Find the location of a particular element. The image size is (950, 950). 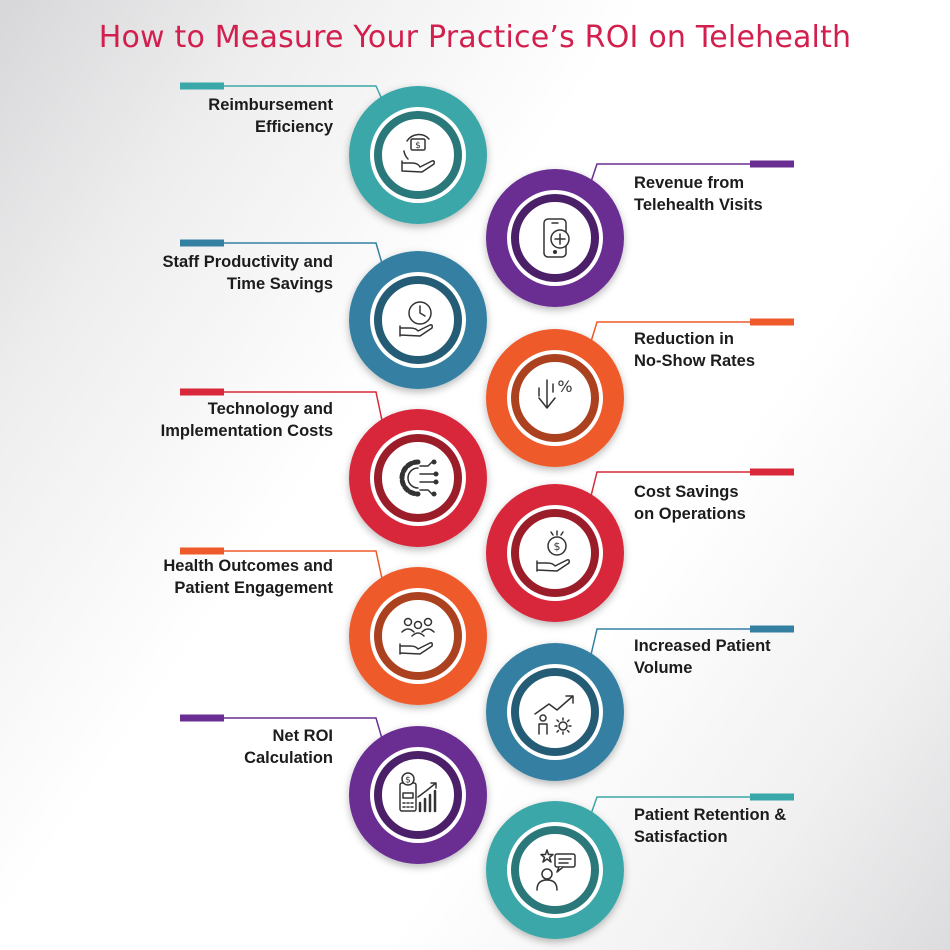

step-label: Staff Productivity and Time Savings is located at coordinates (247, 273).